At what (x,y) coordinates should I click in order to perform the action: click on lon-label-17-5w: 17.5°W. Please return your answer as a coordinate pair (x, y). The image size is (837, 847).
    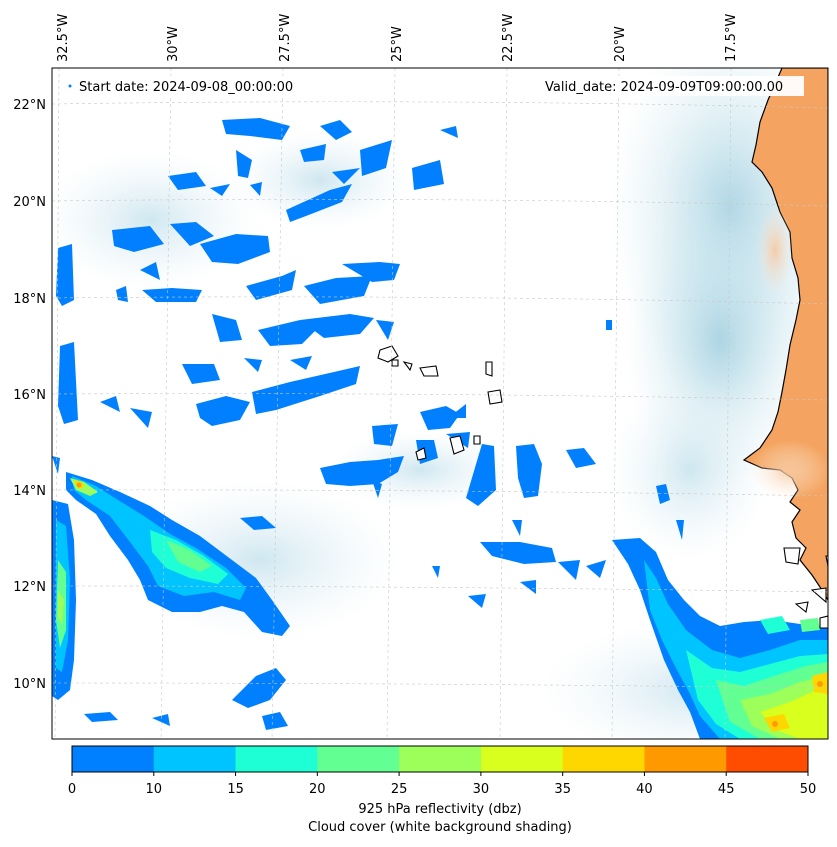
    Looking at the image, I should click on (731, 38).